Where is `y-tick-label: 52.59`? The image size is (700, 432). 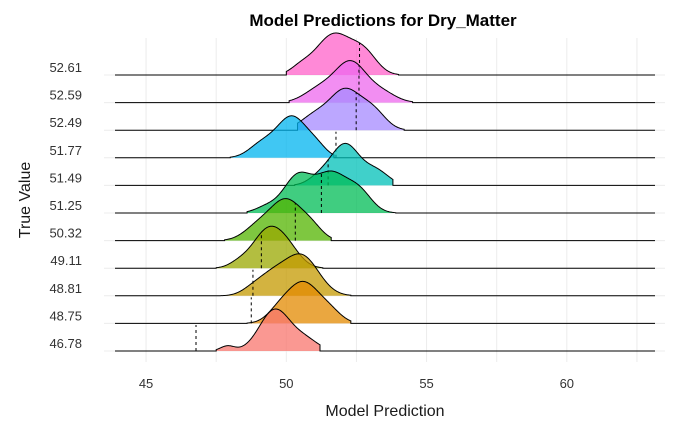 y-tick-label: 52.59 is located at coordinates (65, 95).